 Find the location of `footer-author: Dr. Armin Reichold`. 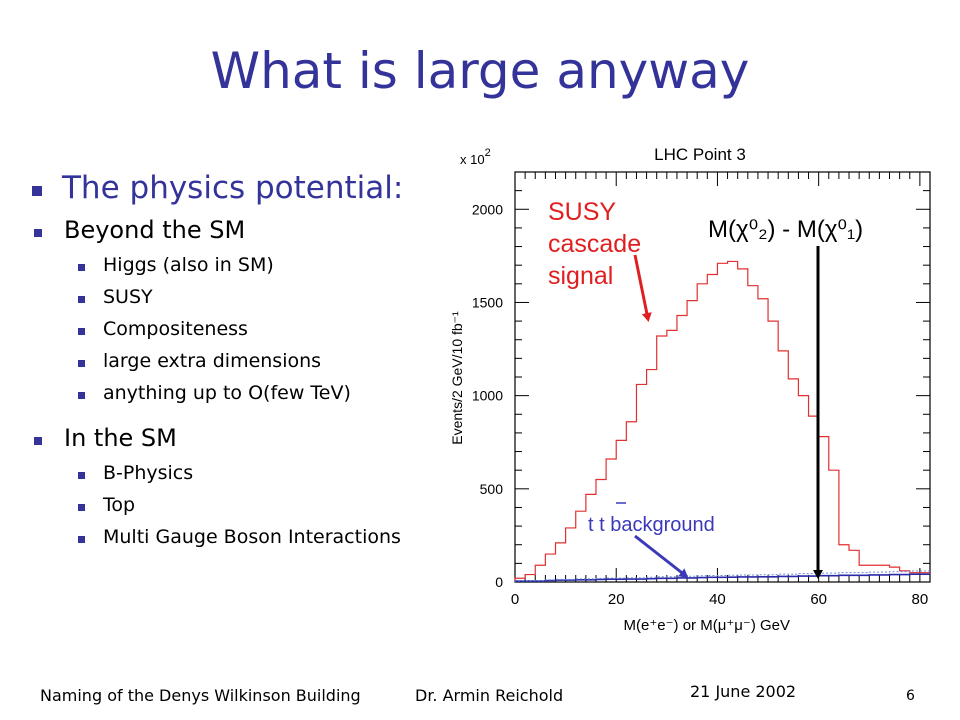

footer-author: Dr. Armin Reichold is located at coordinates (489, 695).